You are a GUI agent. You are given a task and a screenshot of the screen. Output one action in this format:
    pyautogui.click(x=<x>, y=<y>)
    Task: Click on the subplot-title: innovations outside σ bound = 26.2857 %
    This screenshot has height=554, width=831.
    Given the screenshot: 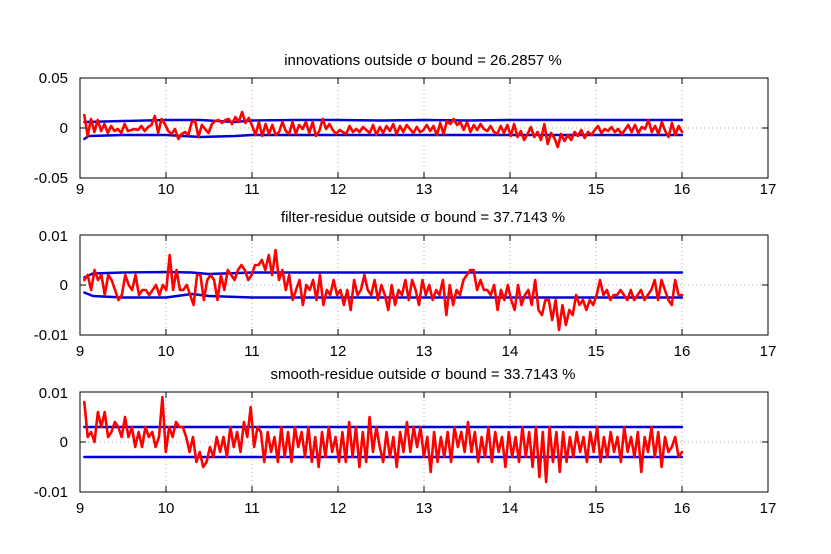 What is the action you would take?
    pyautogui.click(x=423, y=60)
    